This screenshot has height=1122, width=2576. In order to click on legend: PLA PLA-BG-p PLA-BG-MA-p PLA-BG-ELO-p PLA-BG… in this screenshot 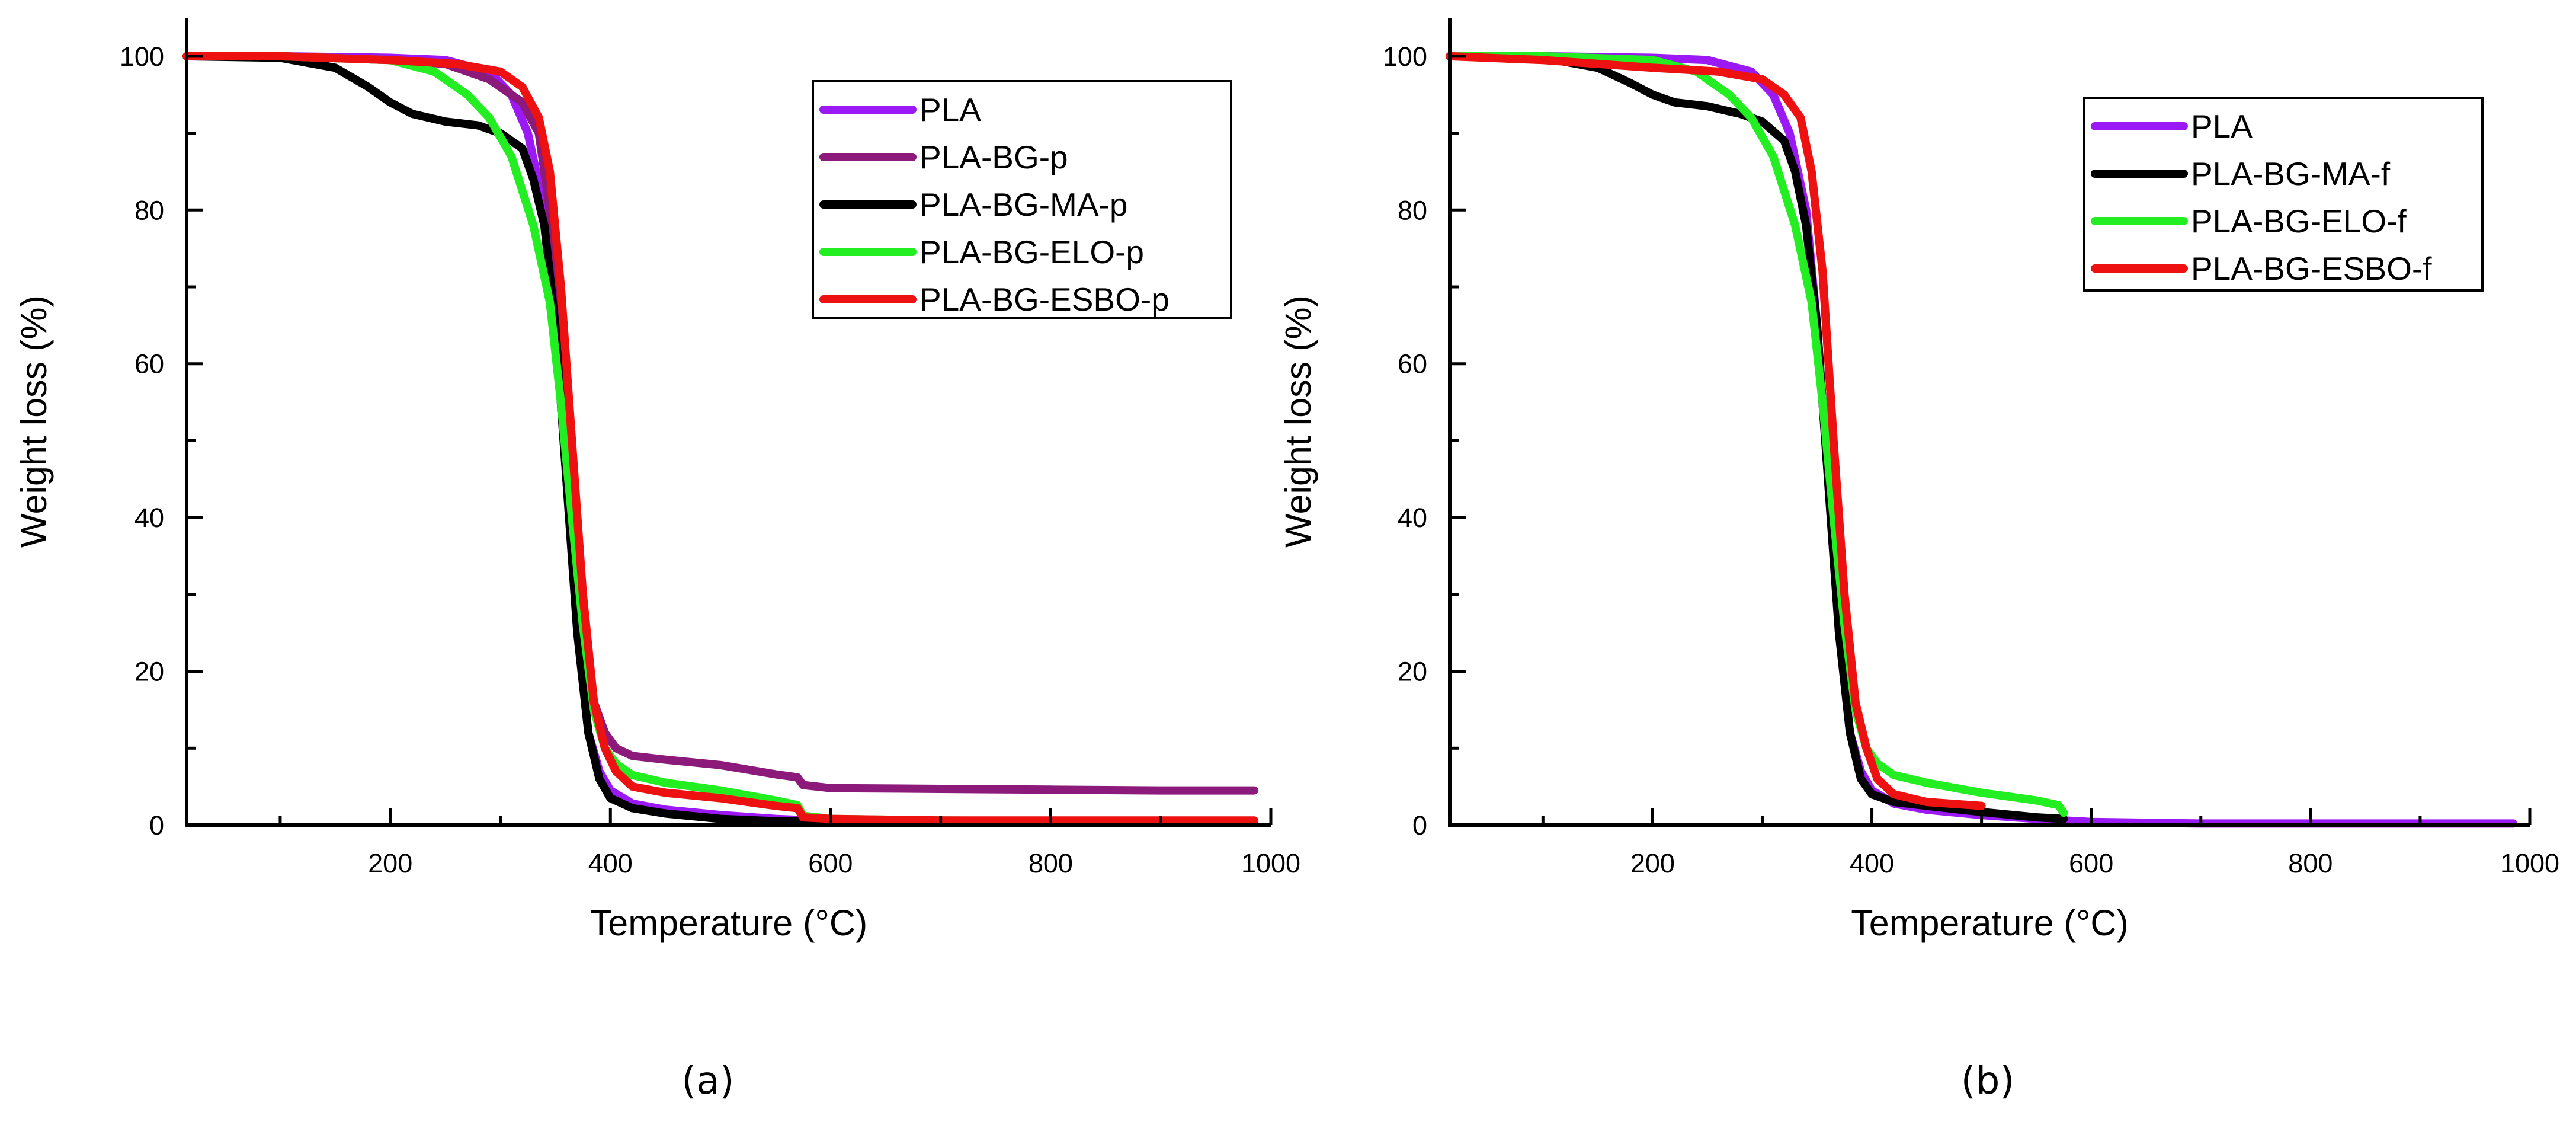, I will do `click(1022, 200)`.